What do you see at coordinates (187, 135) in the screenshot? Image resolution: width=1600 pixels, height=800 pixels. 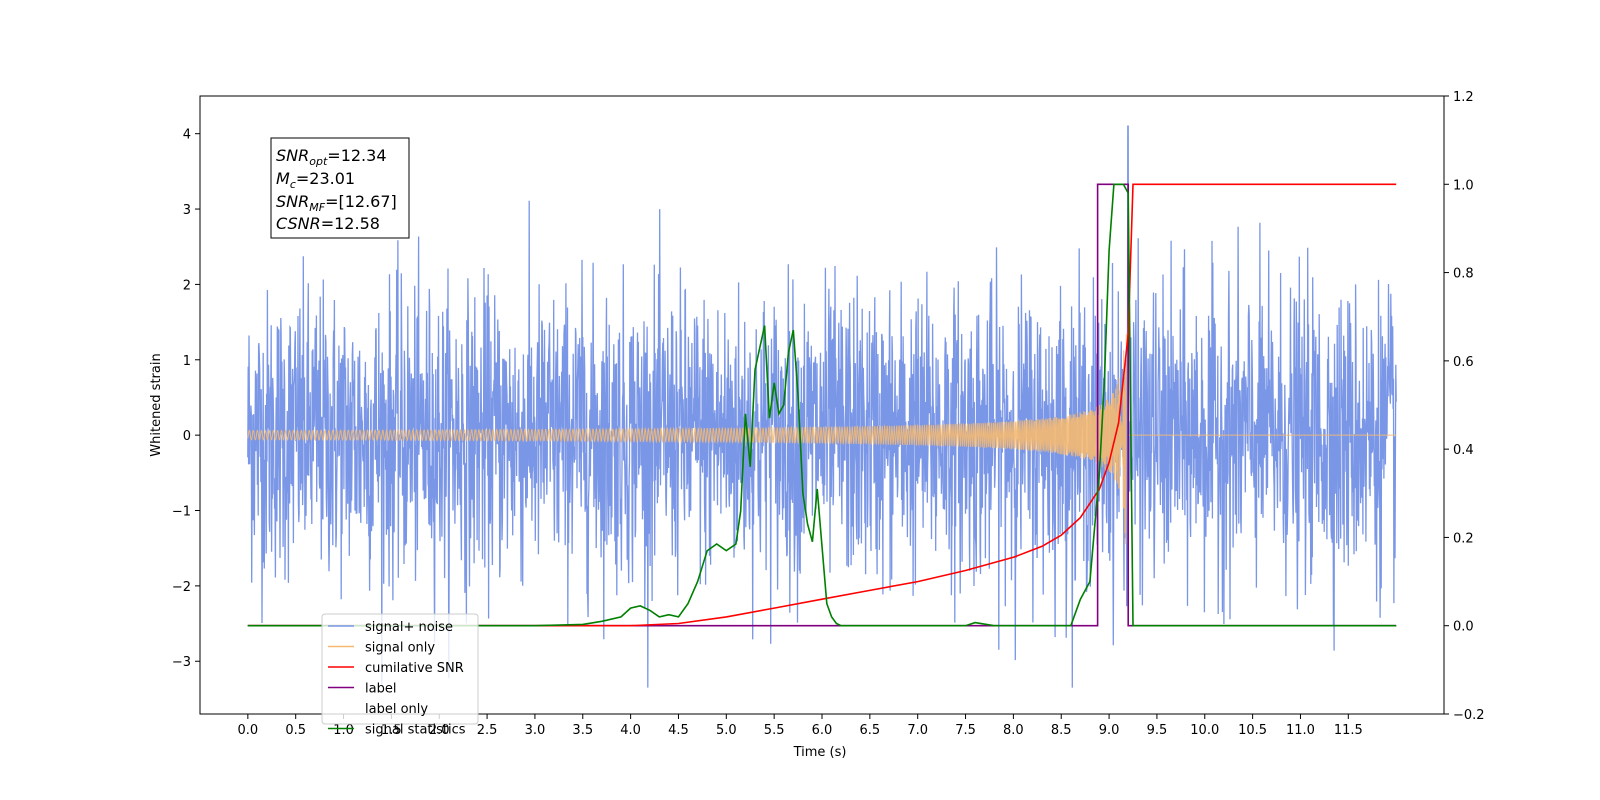 I see `y-tick-label: 4` at bounding box center [187, 135].